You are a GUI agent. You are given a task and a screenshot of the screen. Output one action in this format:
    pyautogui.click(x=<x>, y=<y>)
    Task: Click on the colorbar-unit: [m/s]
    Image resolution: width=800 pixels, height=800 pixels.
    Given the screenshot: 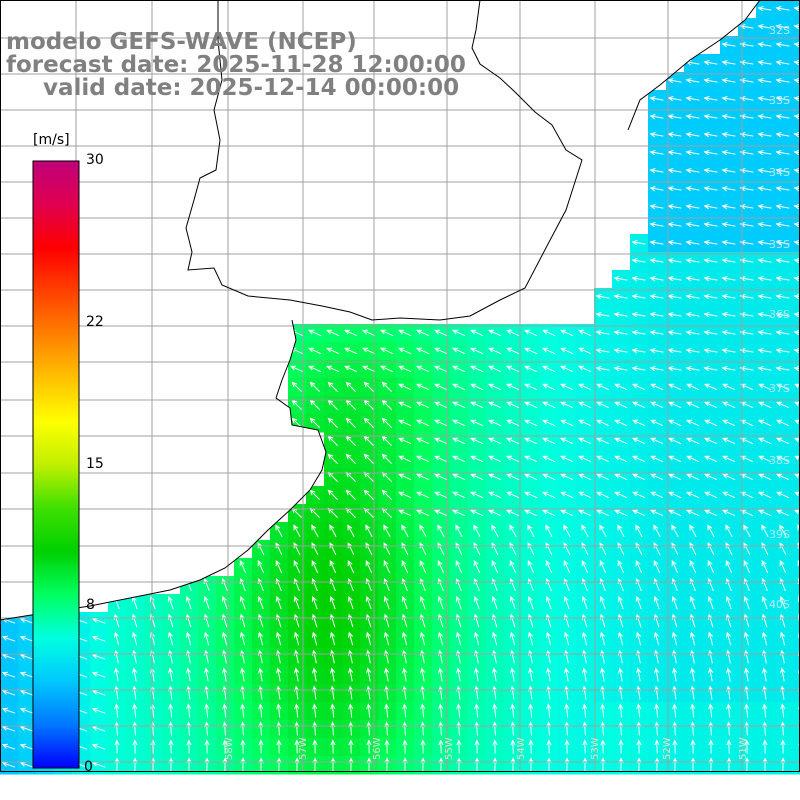 What is the action you would take?
    pyautogui.click(x=51, y=140)
    